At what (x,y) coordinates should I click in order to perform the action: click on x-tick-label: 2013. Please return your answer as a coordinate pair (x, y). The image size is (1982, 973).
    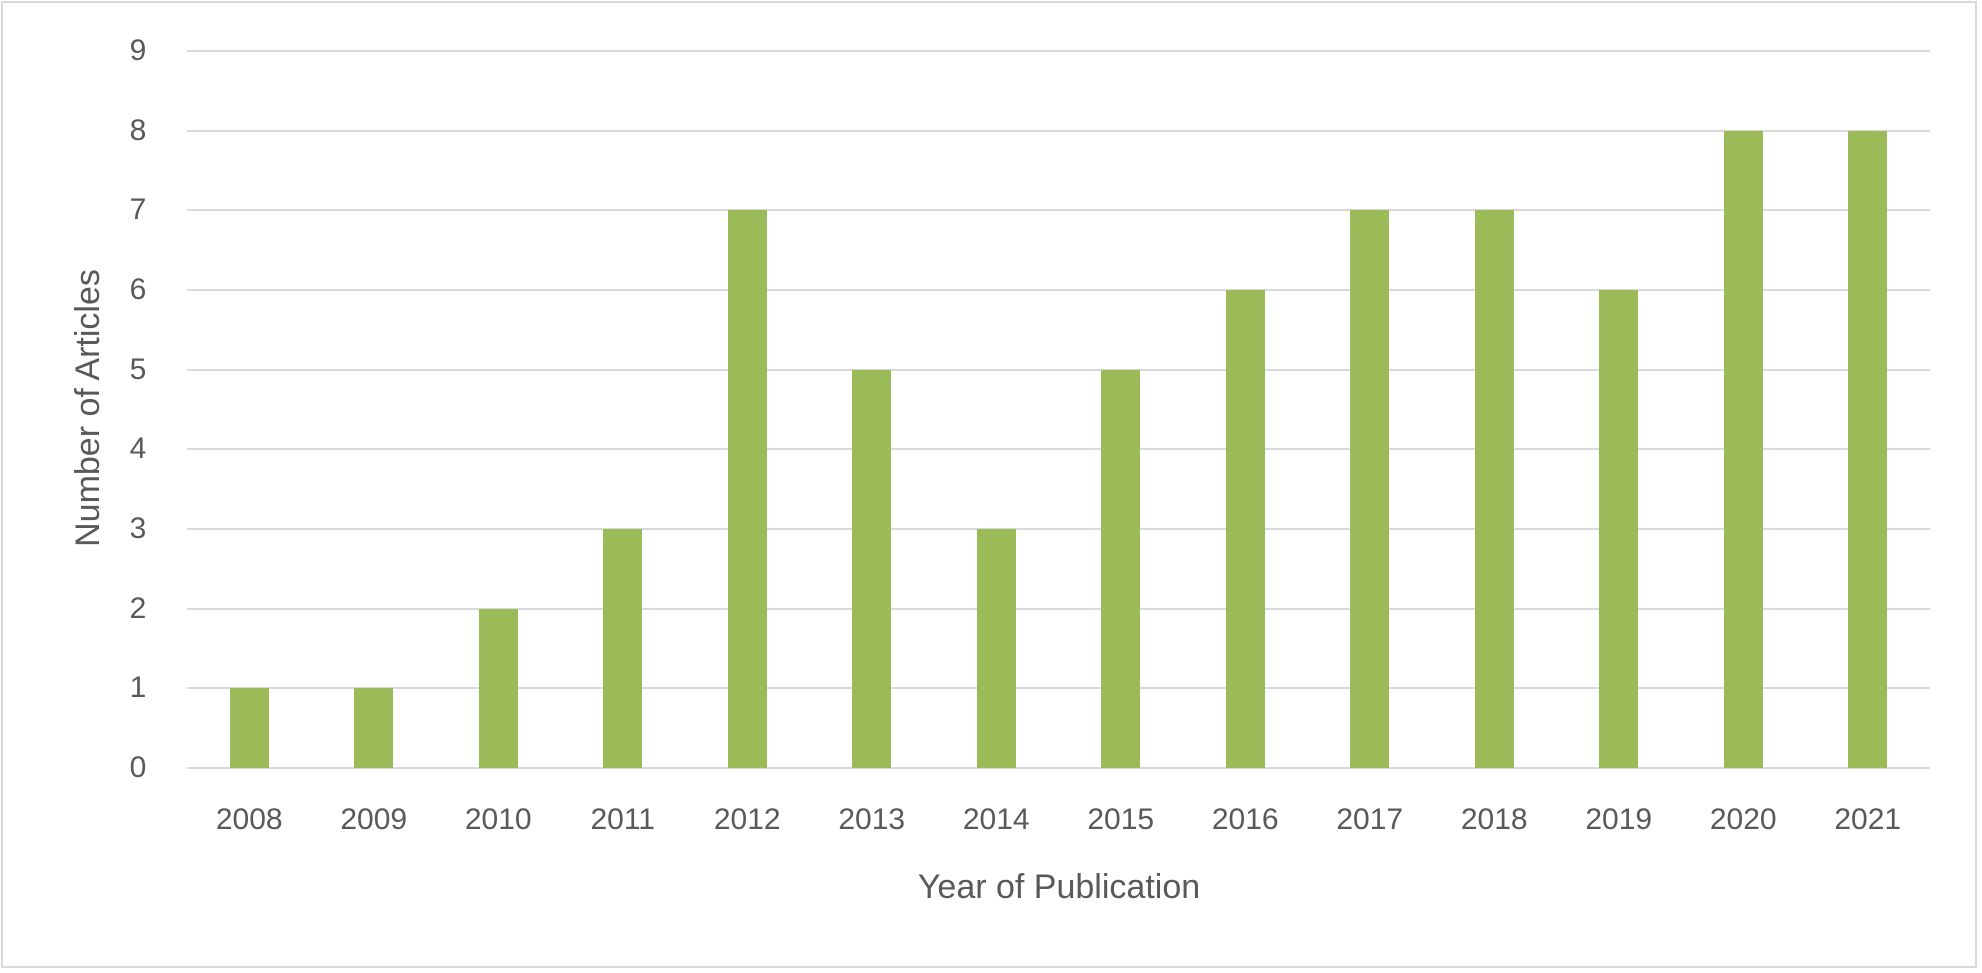
    Looking at the image, I should click on (872, 819).